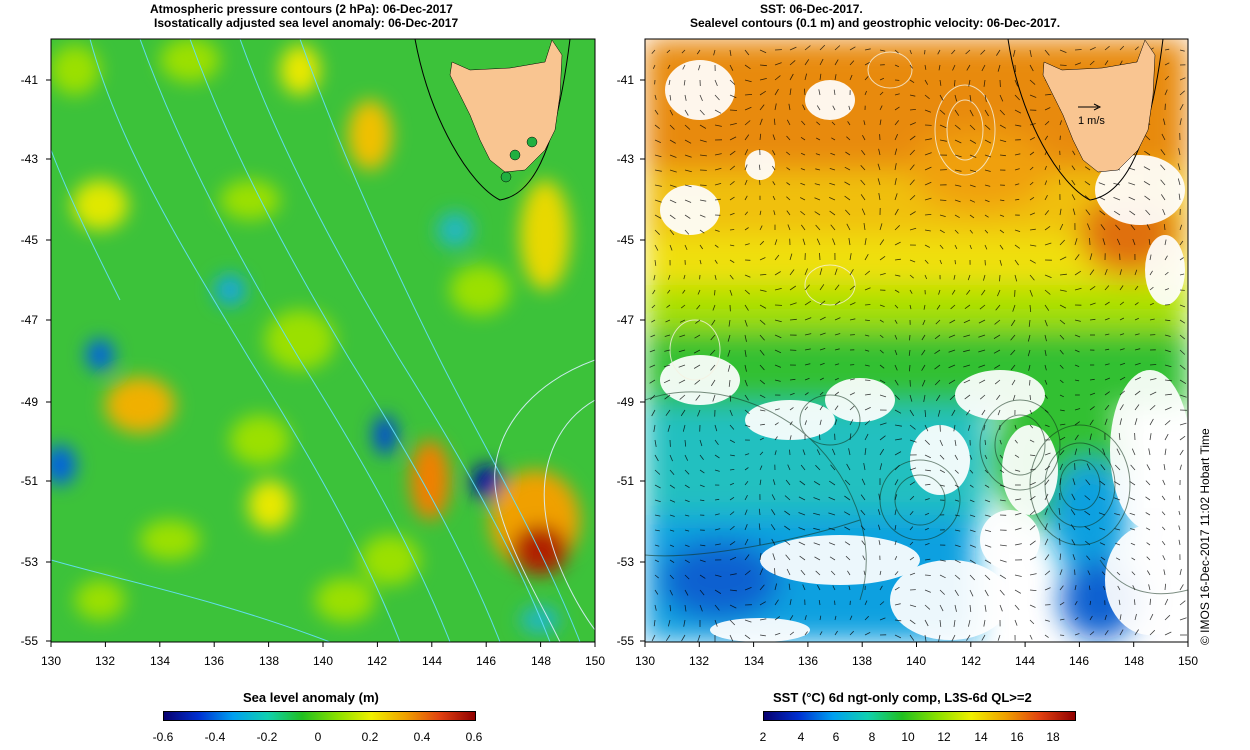  Describe the element at coordinates (215, 737) in the screenshot. I see `left-colorbar-tick: -0.4` at that location.